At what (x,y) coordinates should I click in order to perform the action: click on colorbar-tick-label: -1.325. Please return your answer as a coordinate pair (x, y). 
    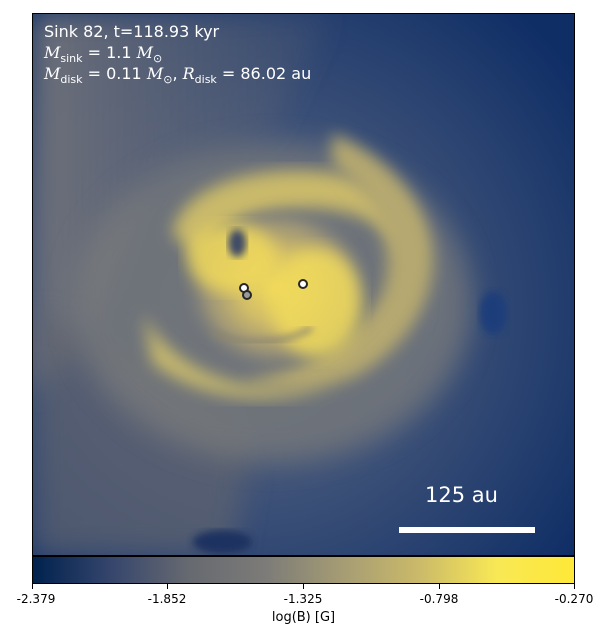
    Looking at the image, I should click on (303, 599).